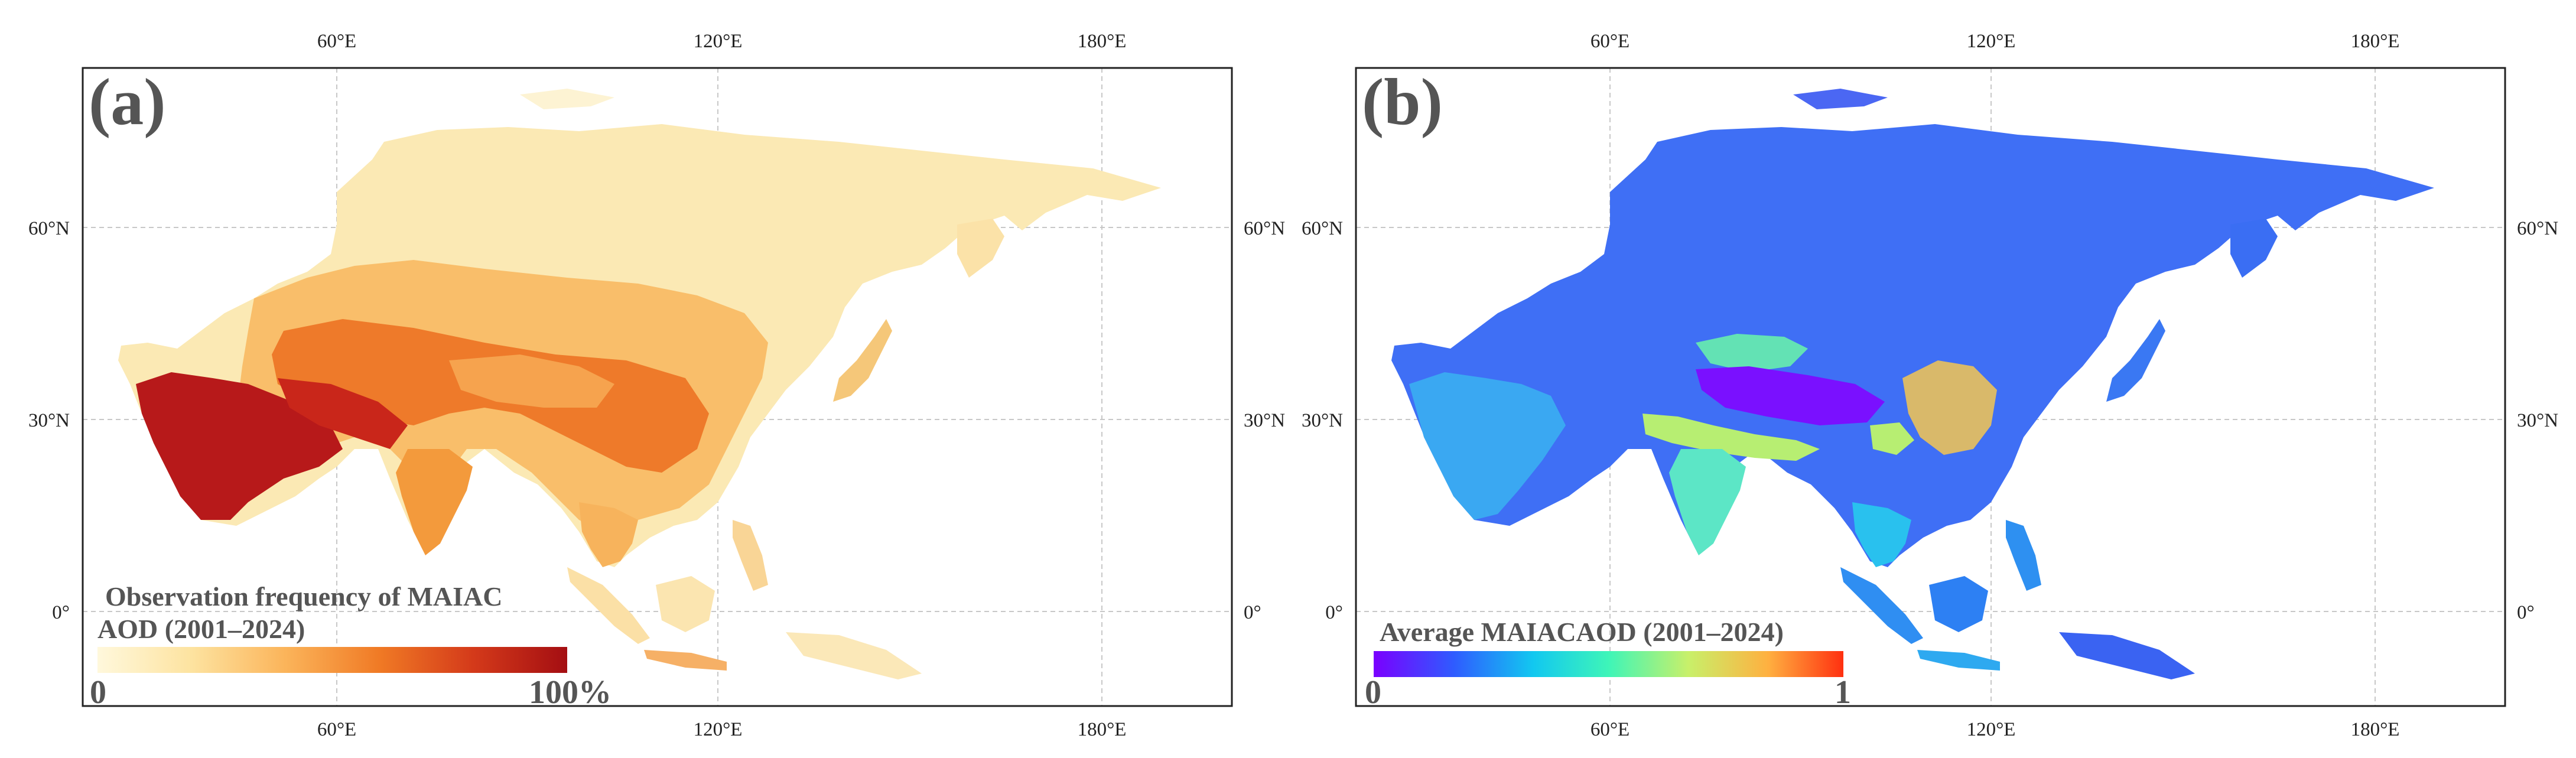  What do you see at coordinates (201, 629) in the screenshot?
I see `colorbar-a-title-line2: AOD (2001–2024)` at bounding box center [201, 629].